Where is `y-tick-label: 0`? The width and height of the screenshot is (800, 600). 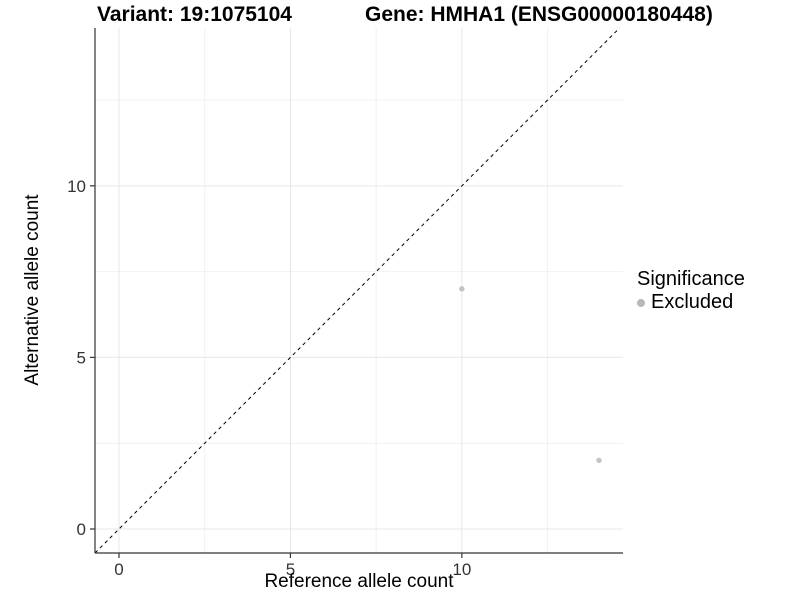
y-tick-label: 0 is located at coordinates (81, 529).